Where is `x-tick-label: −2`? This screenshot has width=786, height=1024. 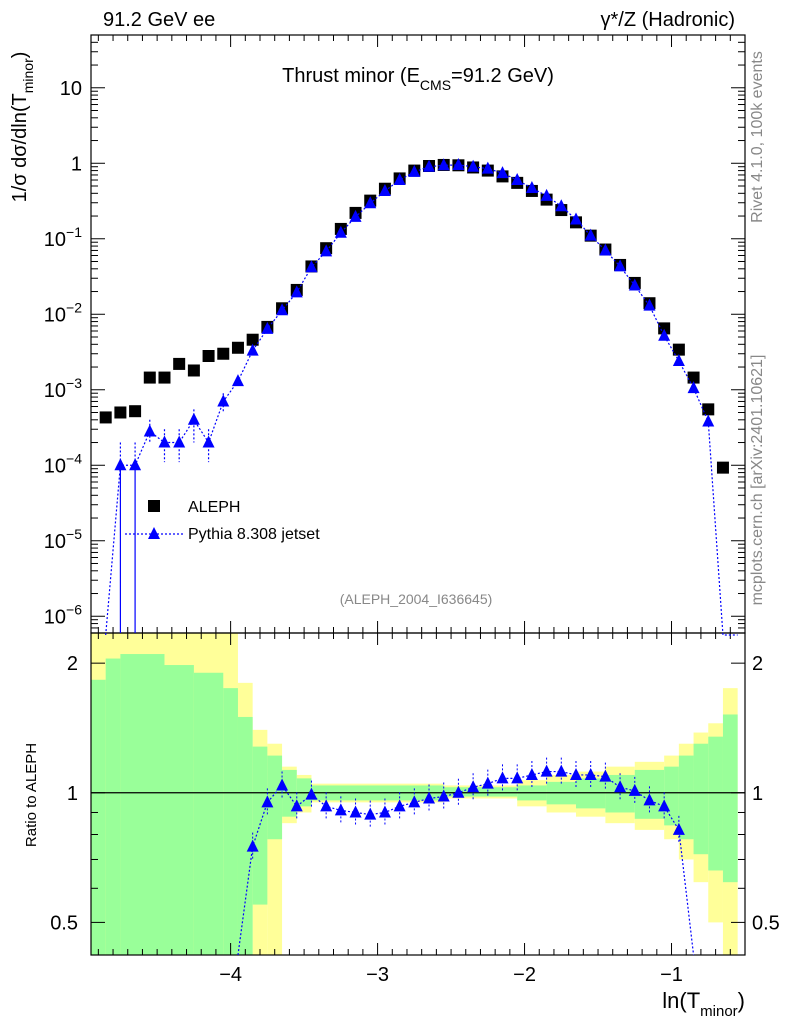 x-tick-label: −2 is located at coordinates (524, 975).